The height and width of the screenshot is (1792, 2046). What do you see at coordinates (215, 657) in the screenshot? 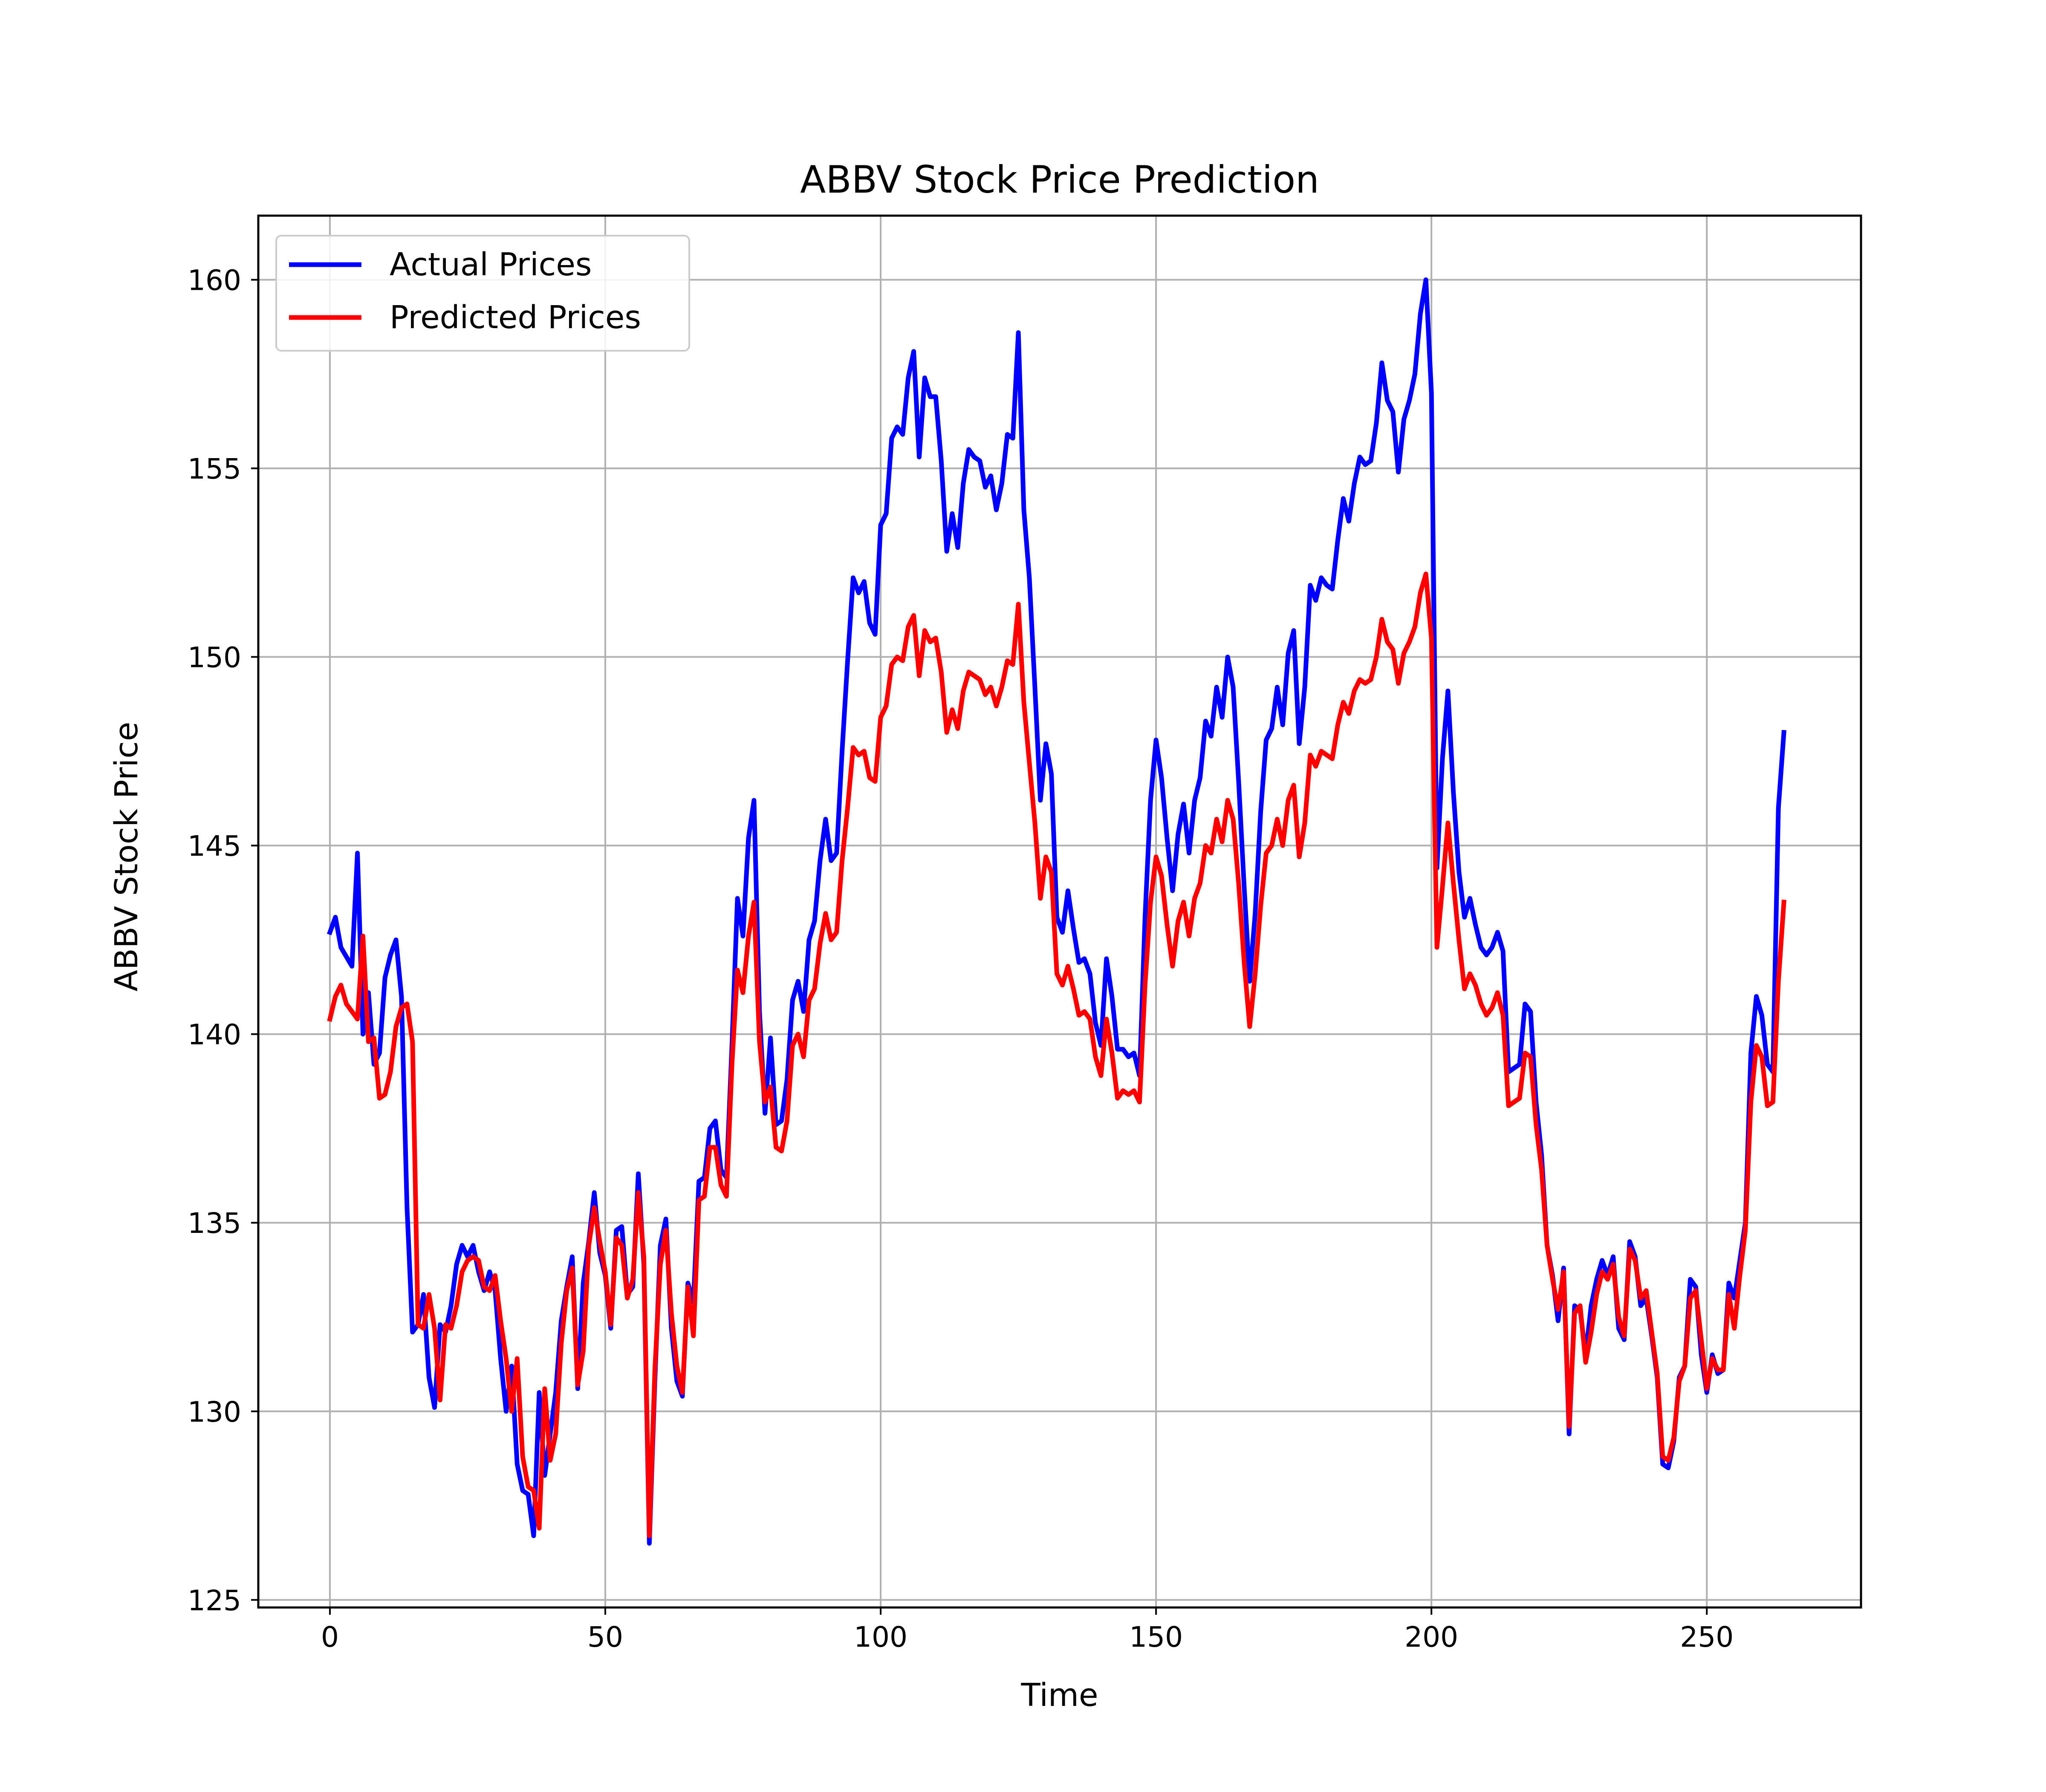
I see `y-tick-label: 150` at bounding box center [215, 657].